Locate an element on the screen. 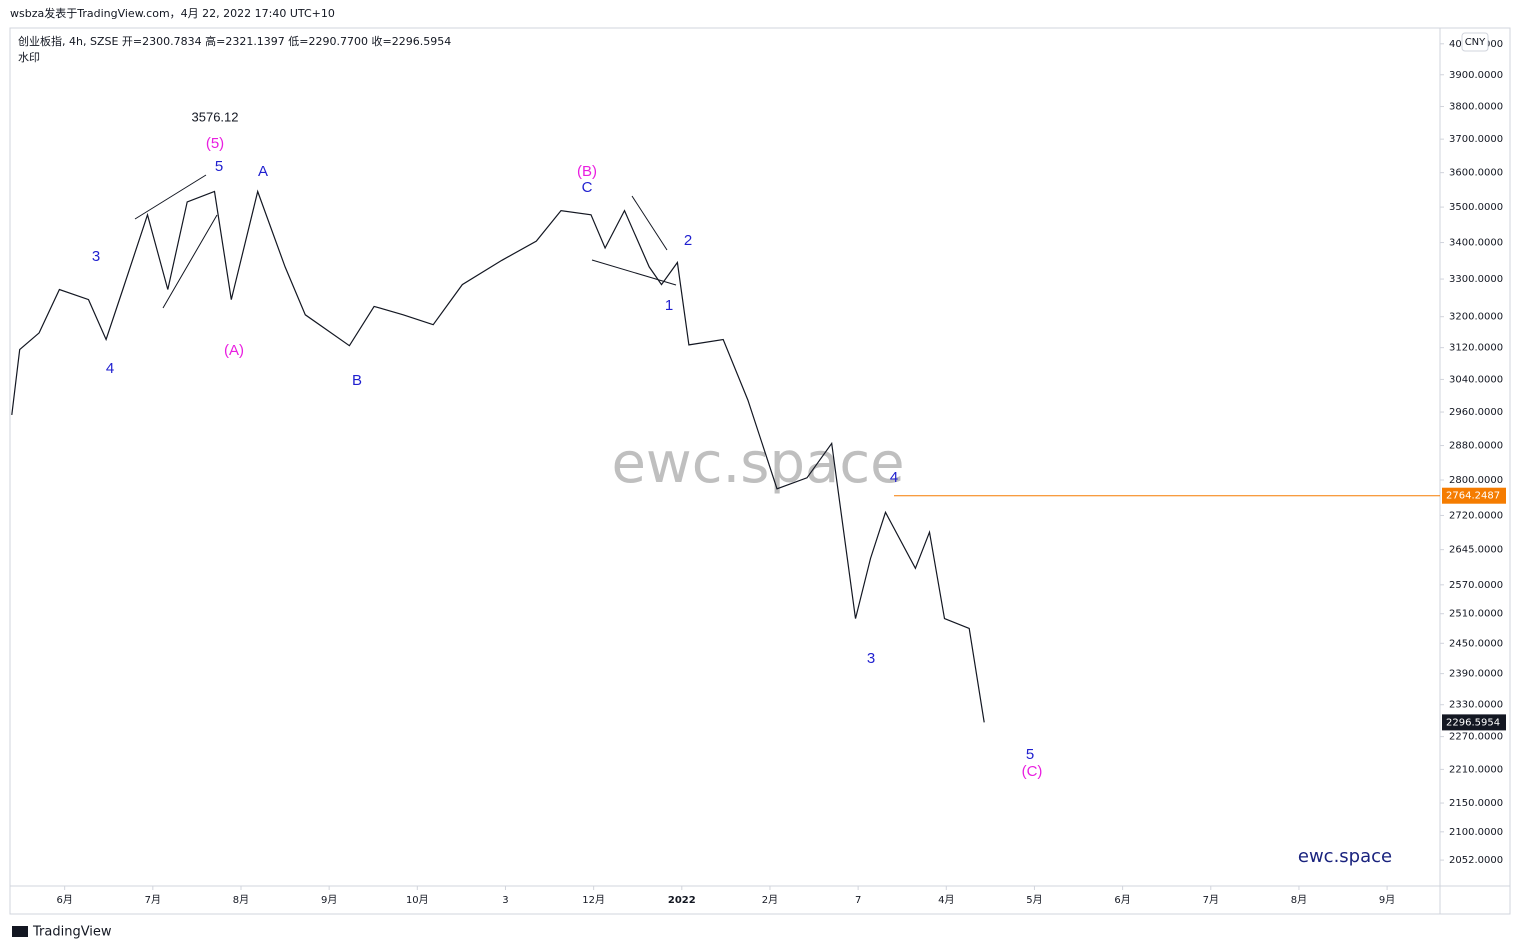 The height and width of the screenshot is (950, 1520). wave-label: A is located at coordinates (263, 171).